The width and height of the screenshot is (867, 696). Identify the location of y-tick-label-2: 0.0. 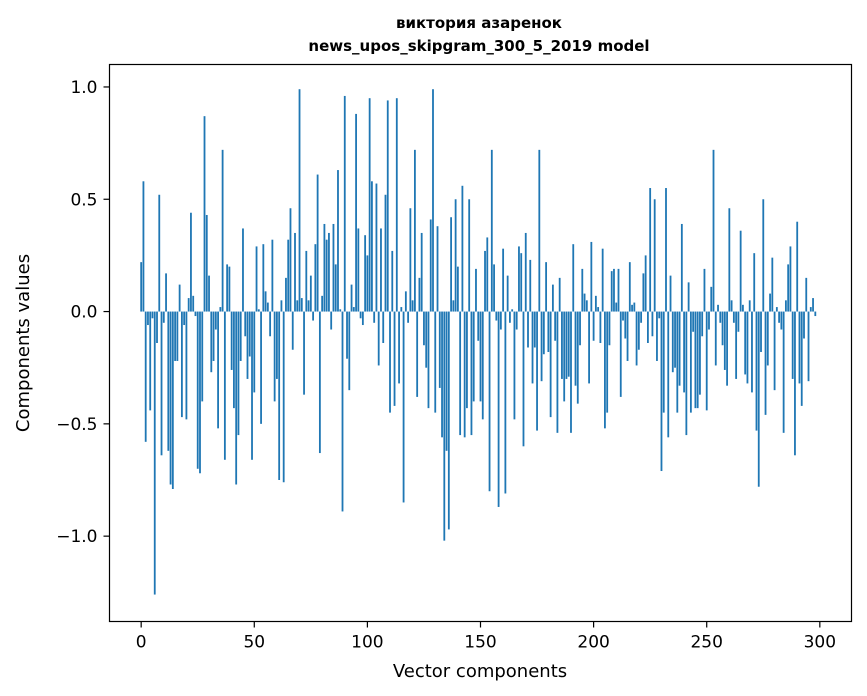
(83, 313).